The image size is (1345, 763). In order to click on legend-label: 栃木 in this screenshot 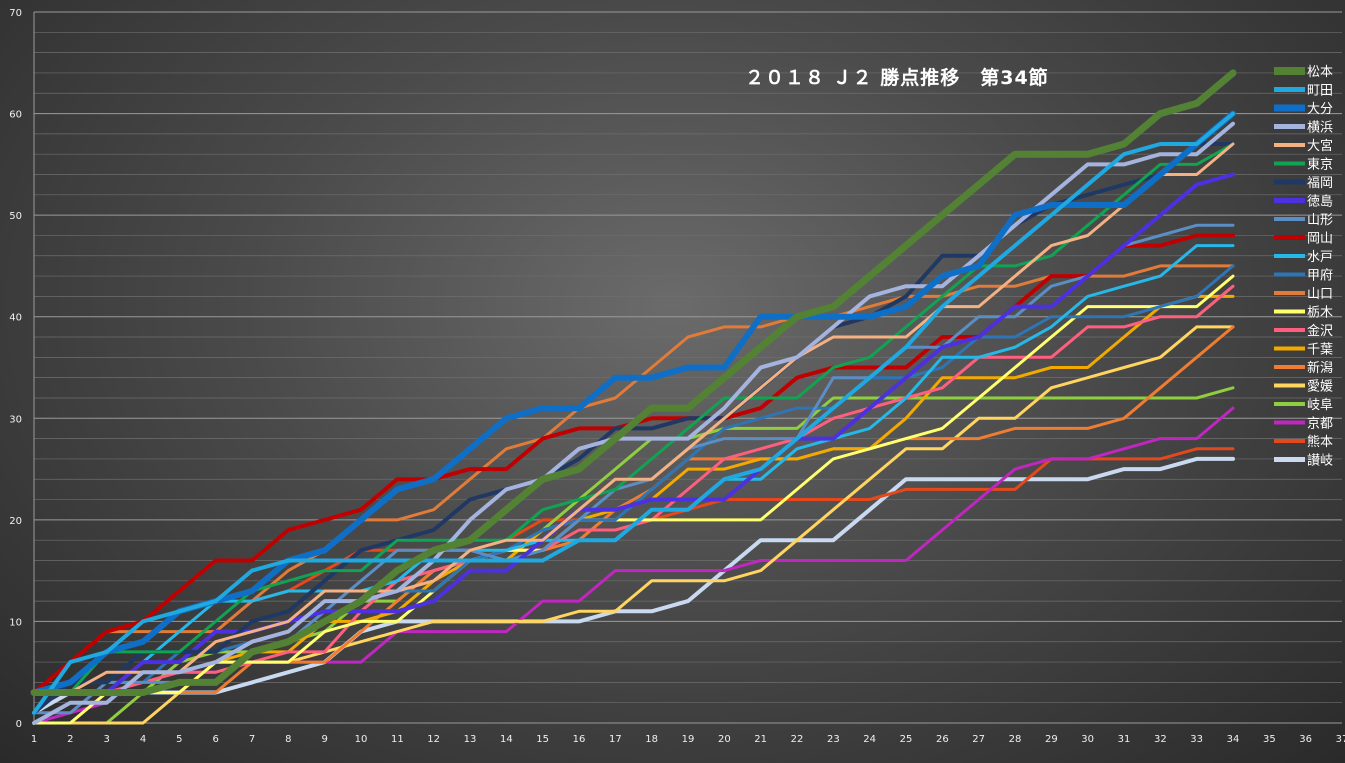, I will do `click(1320, 313)`.